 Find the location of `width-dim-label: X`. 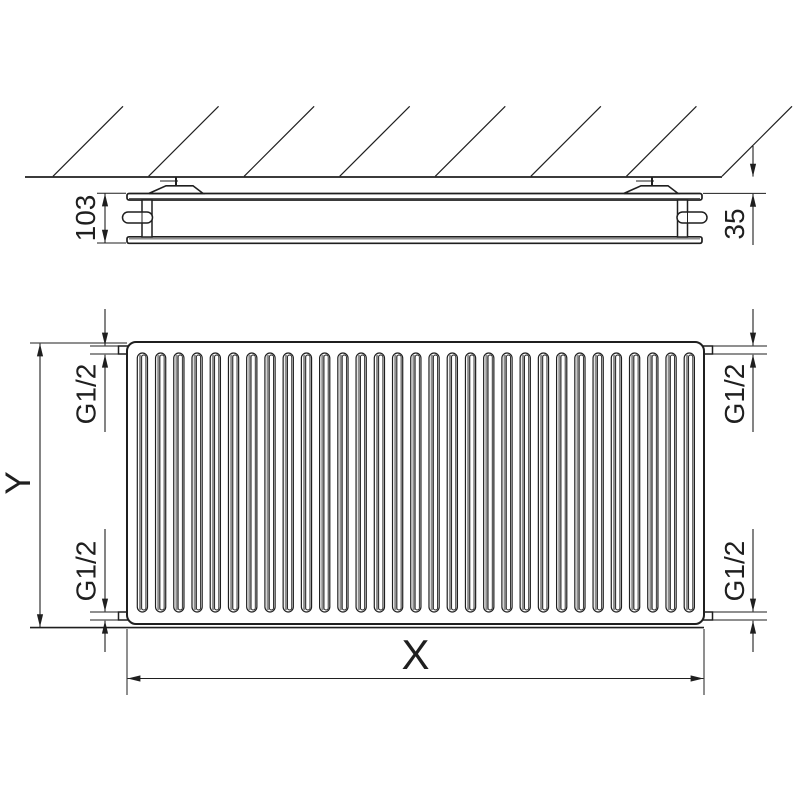

width-dim-label: X is located at coordinates (415, 654).